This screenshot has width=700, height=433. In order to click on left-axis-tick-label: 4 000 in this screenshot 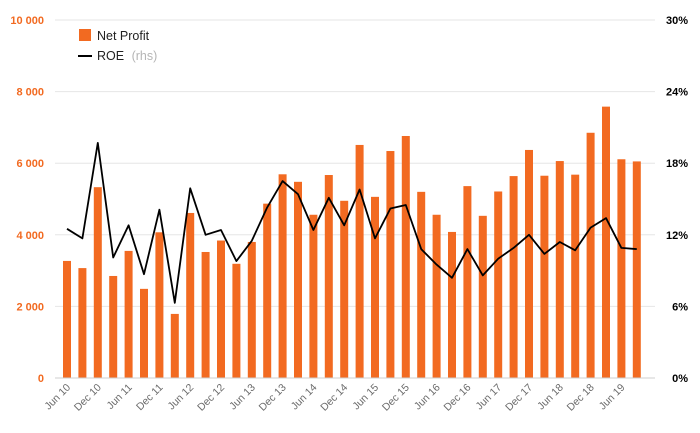, I will do `click(30, 236)`.